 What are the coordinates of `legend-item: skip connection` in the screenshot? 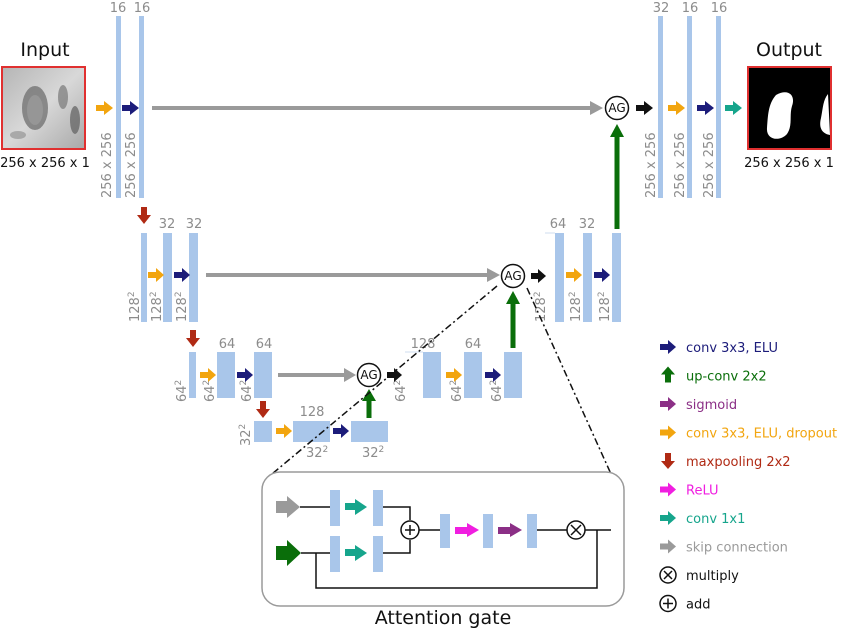 It's located at (724, 547).